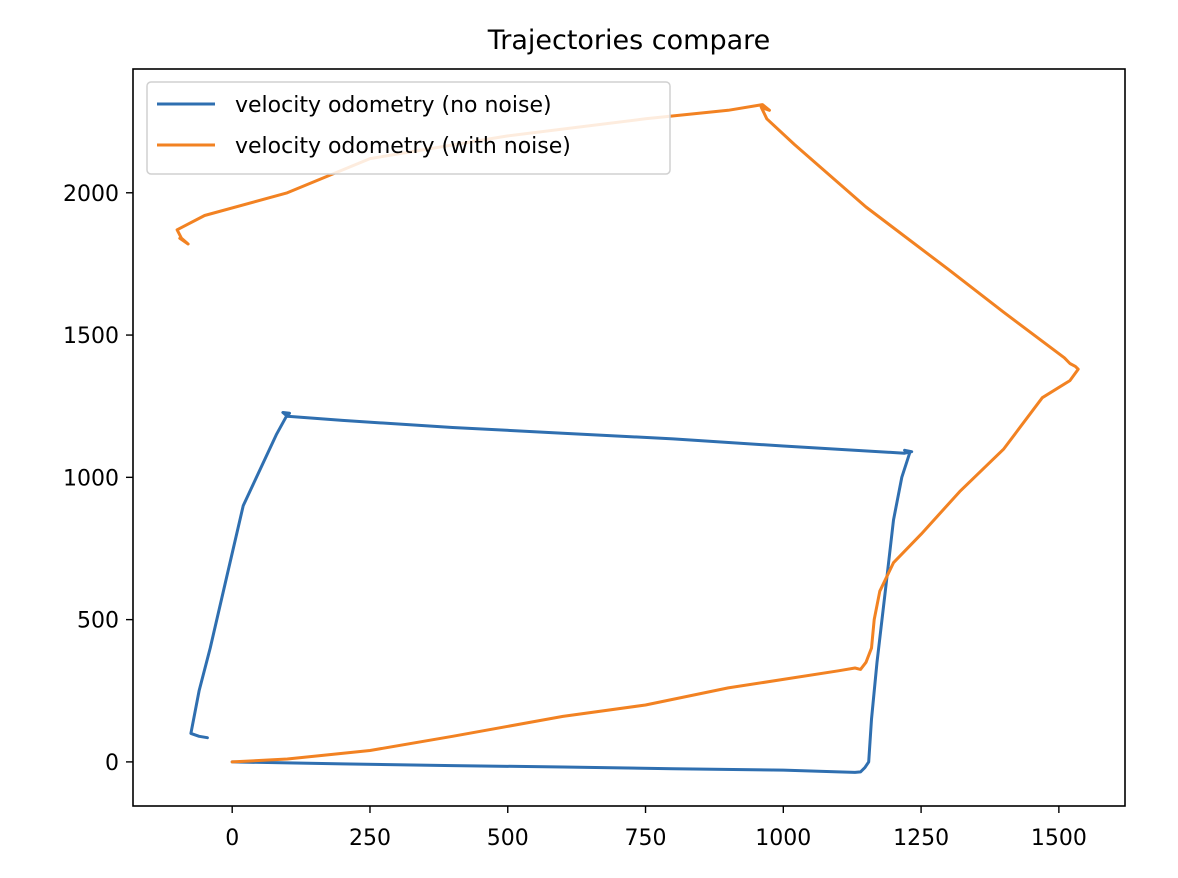 The height and width of the screenshot is (878, 1178). What do you see at coordinates (646, 838) in the screenshot?
I see `x-tick-label: 750` at bounding box center [646, 838].